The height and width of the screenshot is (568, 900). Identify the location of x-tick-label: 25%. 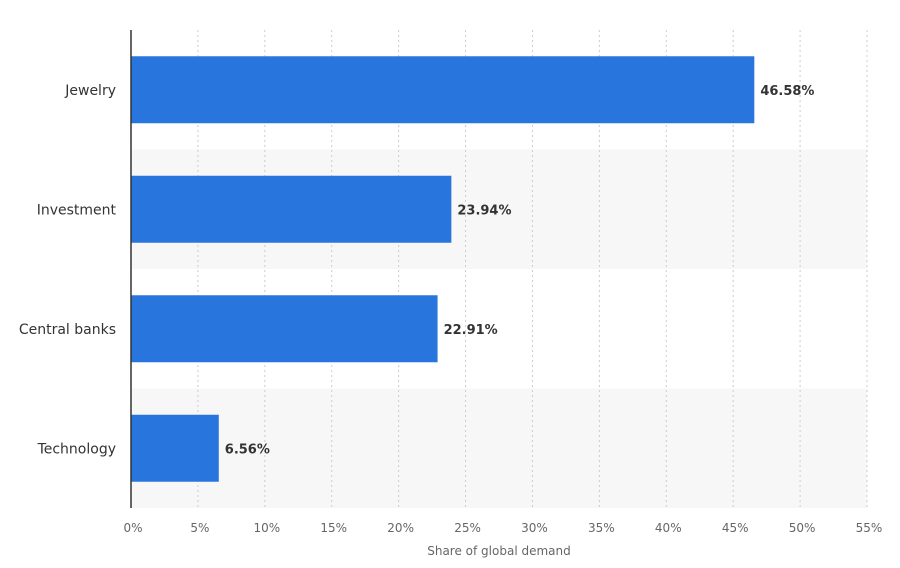
(467, 528).